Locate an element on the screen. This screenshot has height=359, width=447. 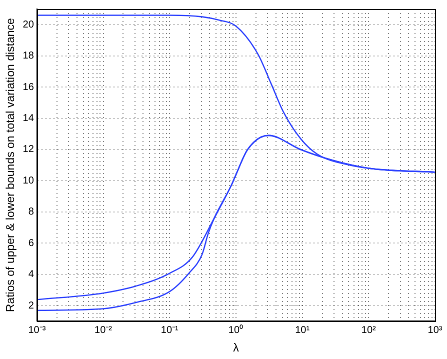
y-tick-label: 2 is located at coordinates (31, 306).